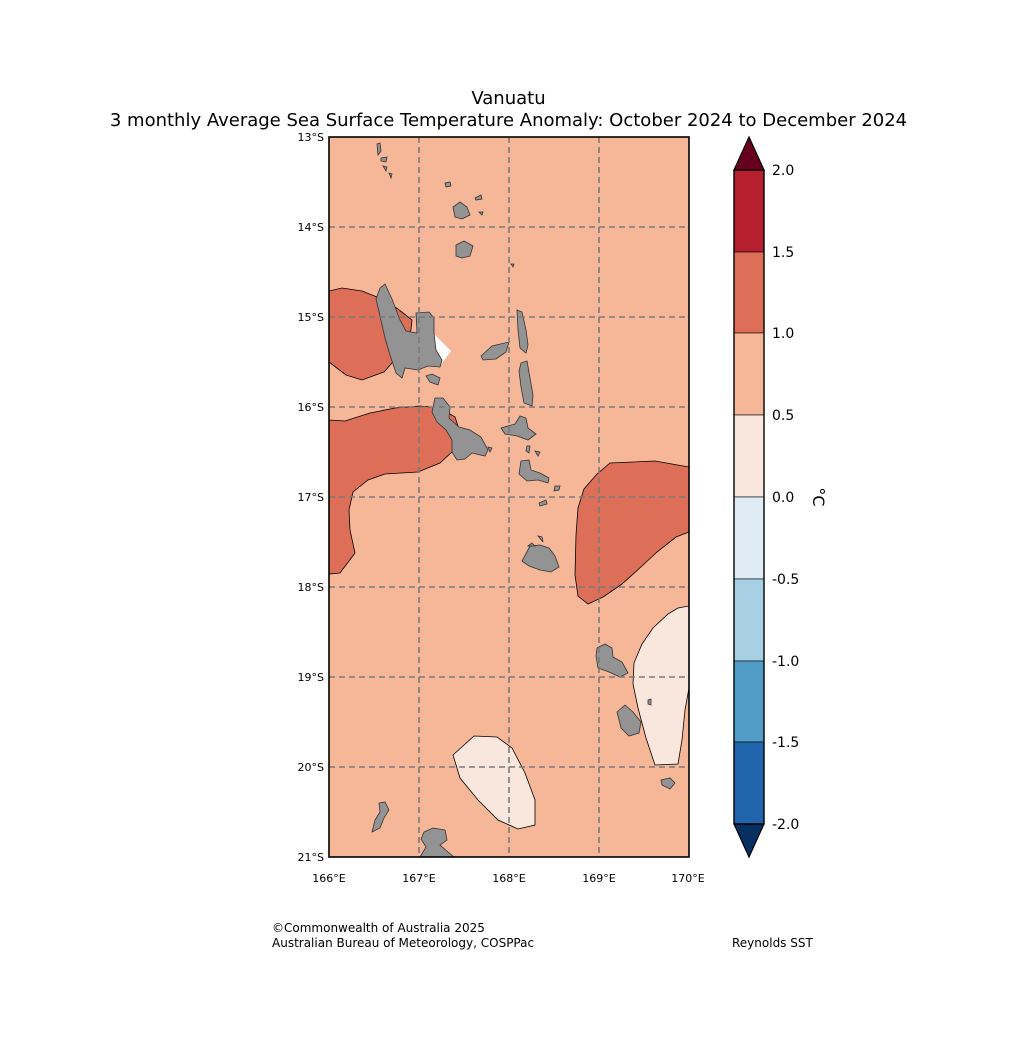  I want to click on y-tick-label: 16°S, so click(311, 407).